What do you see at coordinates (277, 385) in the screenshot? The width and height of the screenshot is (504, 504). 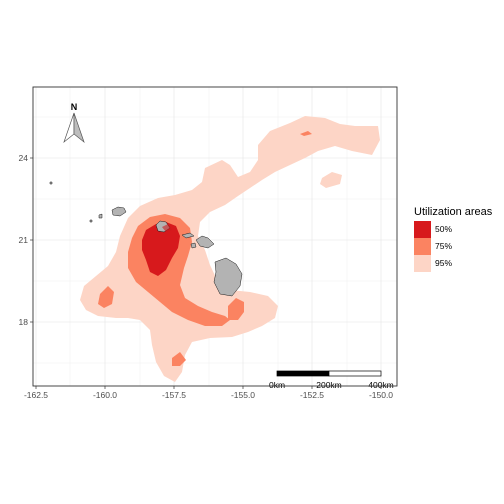 I see `scale-label-0: 0km` at bounding box center [277, 385].